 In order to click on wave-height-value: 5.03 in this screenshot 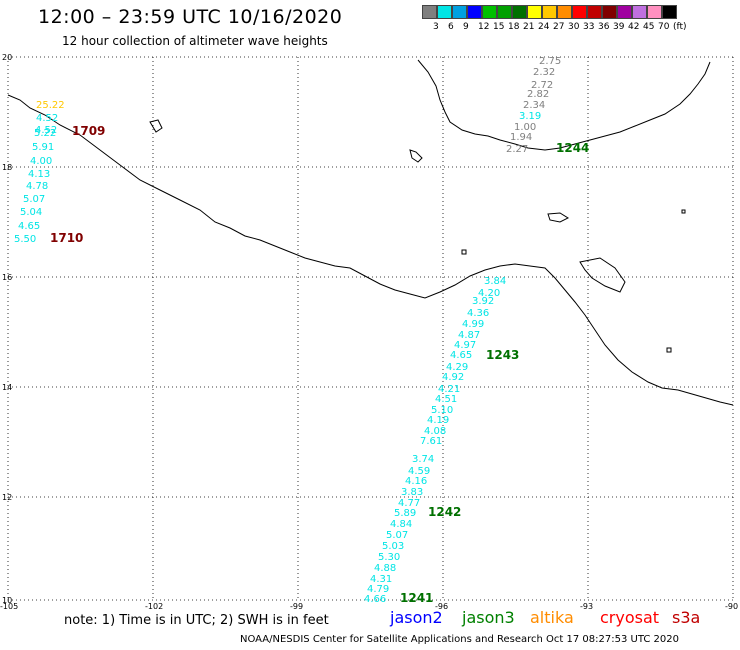, I will do `click(393, 546)`.